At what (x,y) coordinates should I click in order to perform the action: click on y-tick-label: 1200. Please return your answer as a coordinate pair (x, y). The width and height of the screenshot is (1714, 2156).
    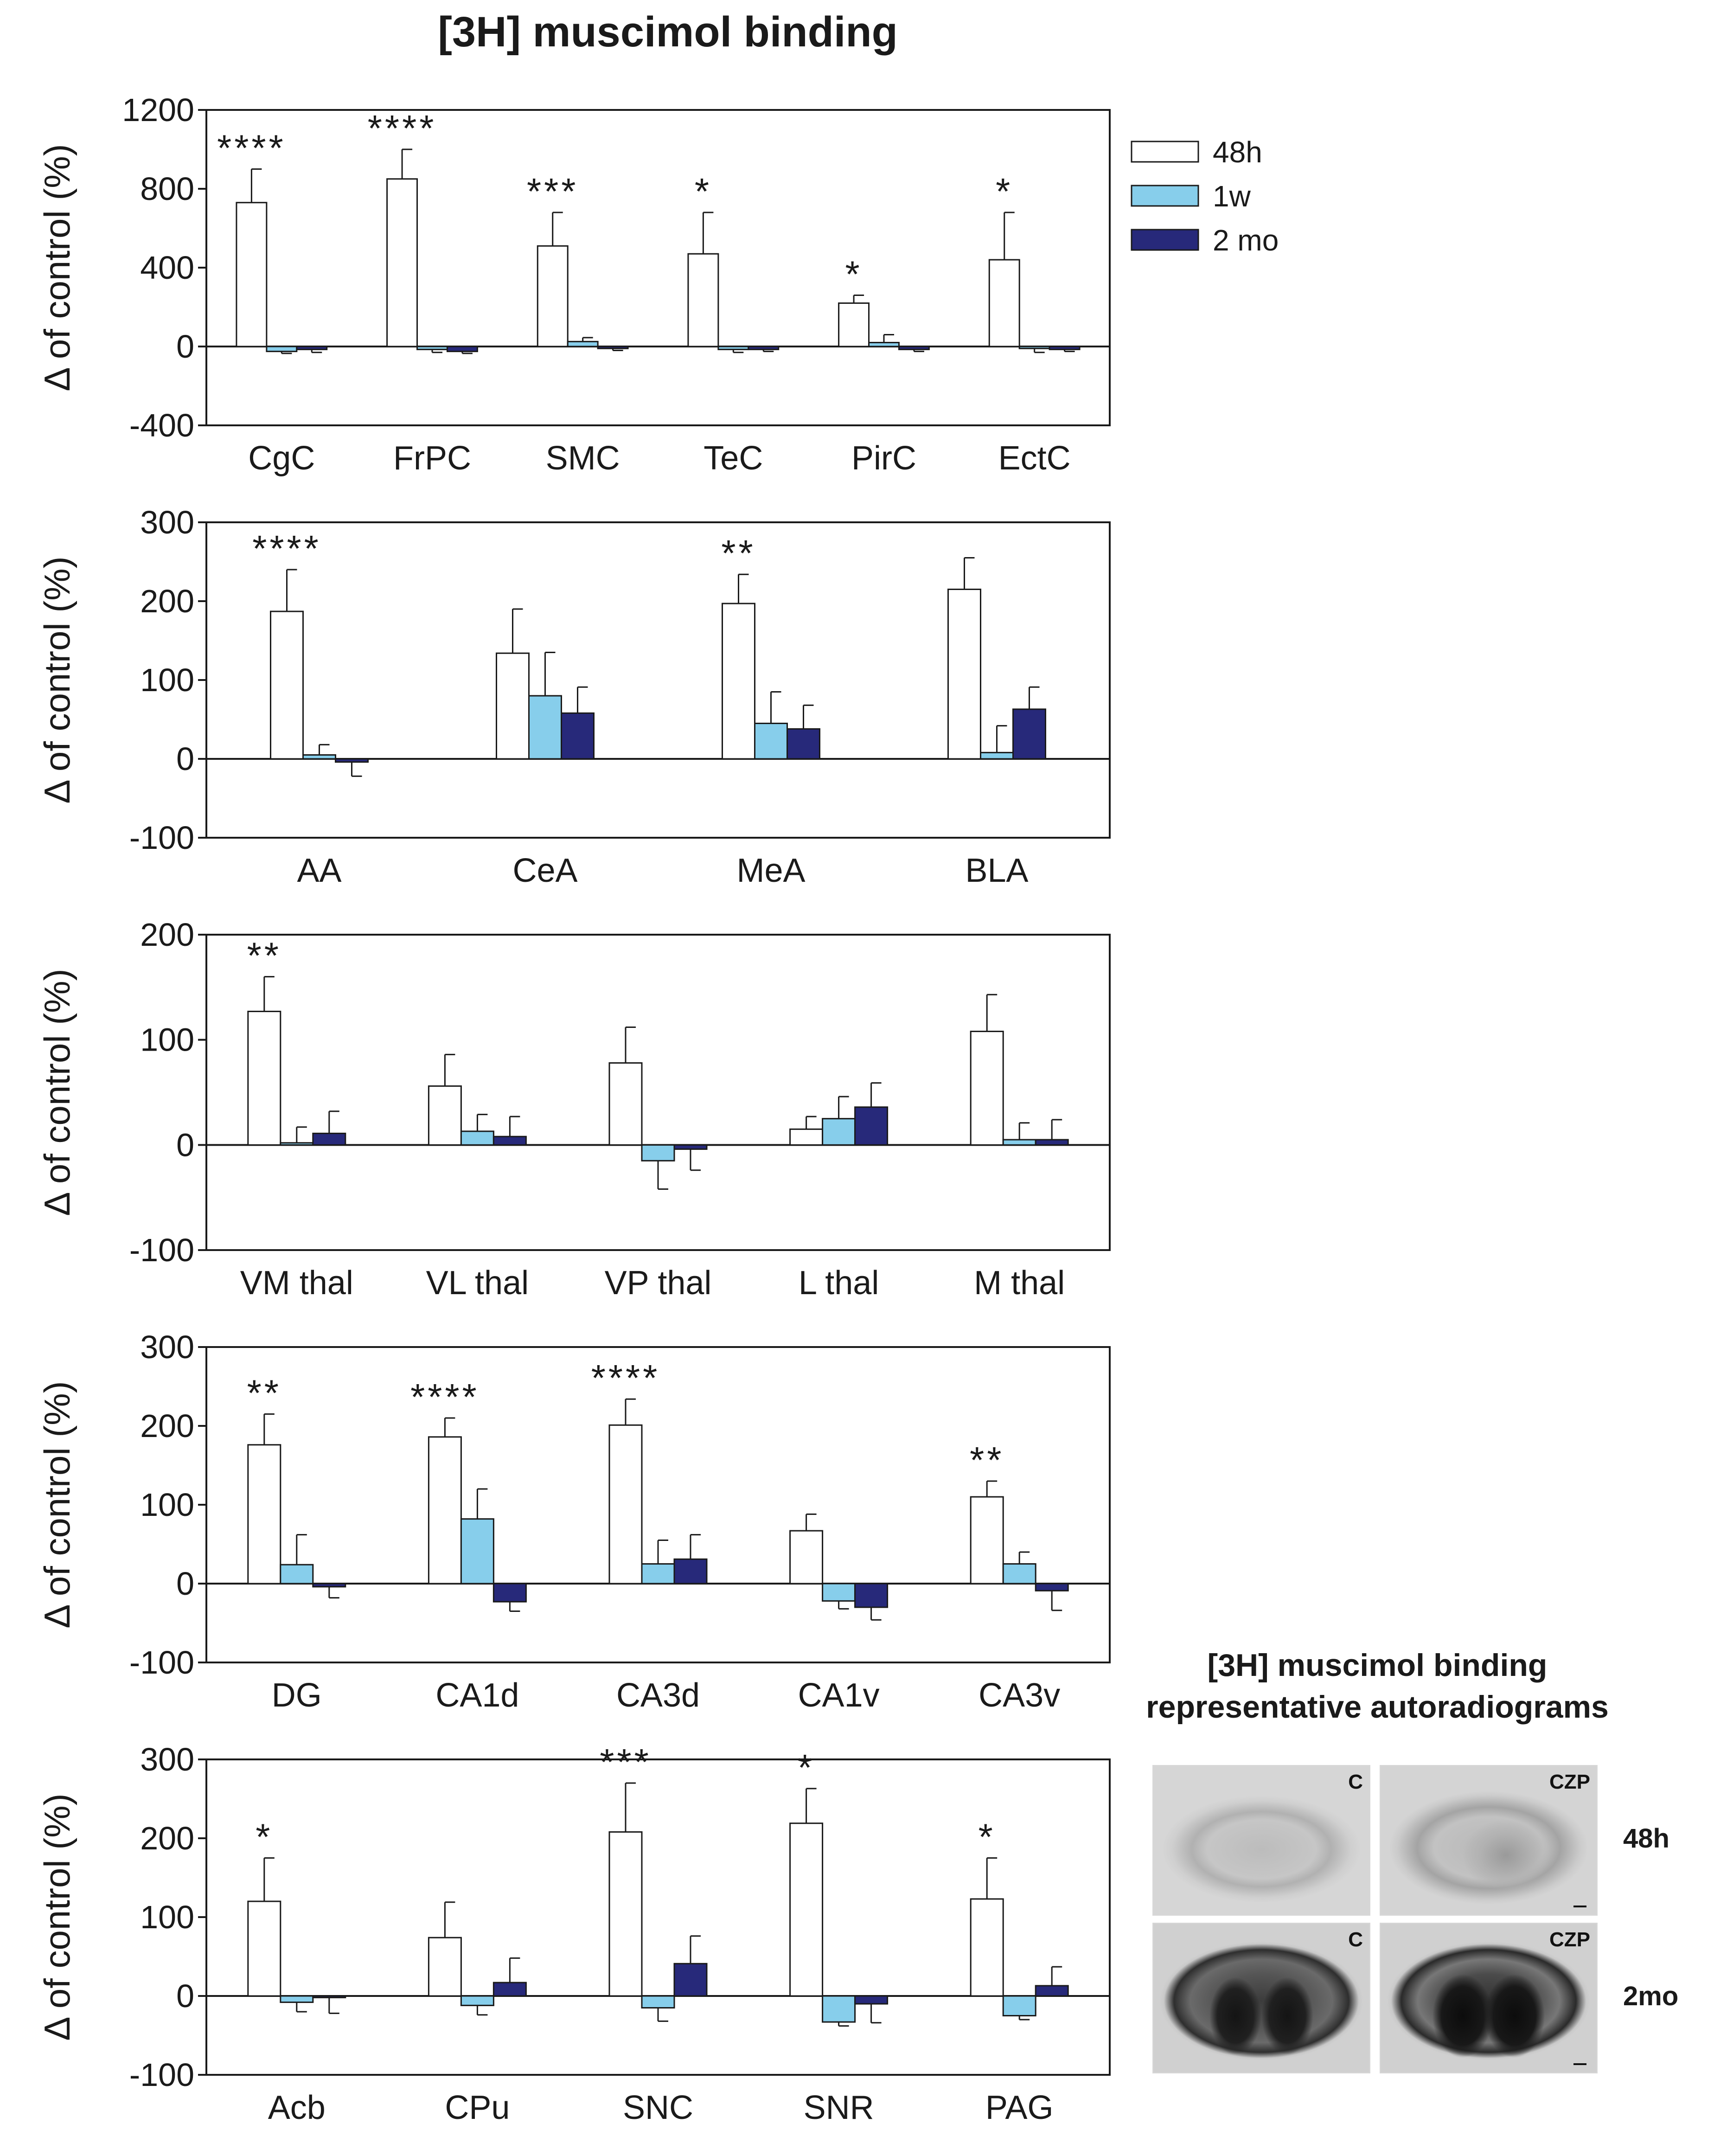
    Looking at the image, I should click on (158, 110).